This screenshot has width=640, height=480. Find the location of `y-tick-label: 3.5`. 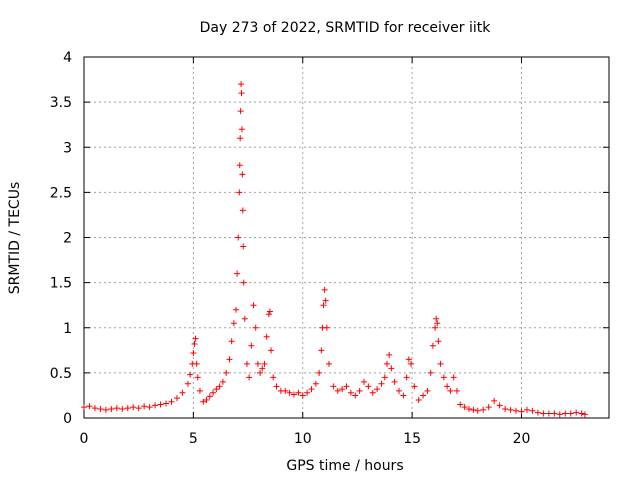

y-tick-label: 3.5 is located at coordinates (61, 103).